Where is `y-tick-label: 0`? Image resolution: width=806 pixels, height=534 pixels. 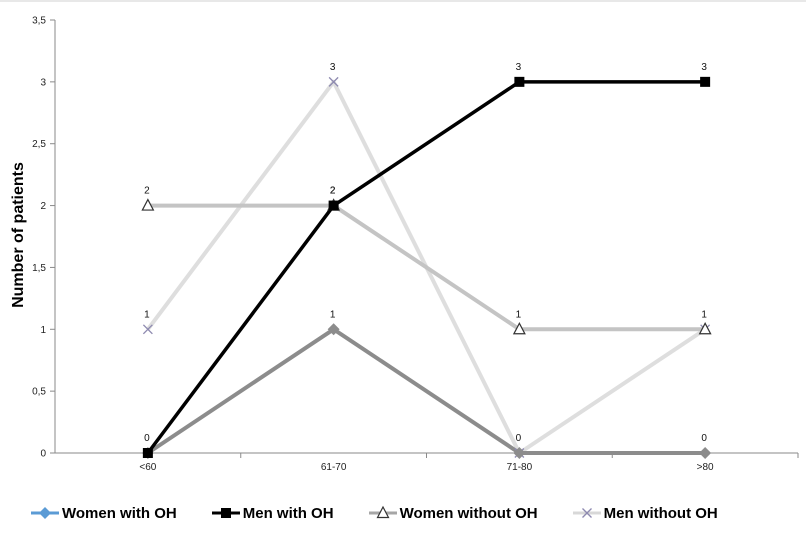 y-tick-label: 0 is located at coordinates (43, 454).